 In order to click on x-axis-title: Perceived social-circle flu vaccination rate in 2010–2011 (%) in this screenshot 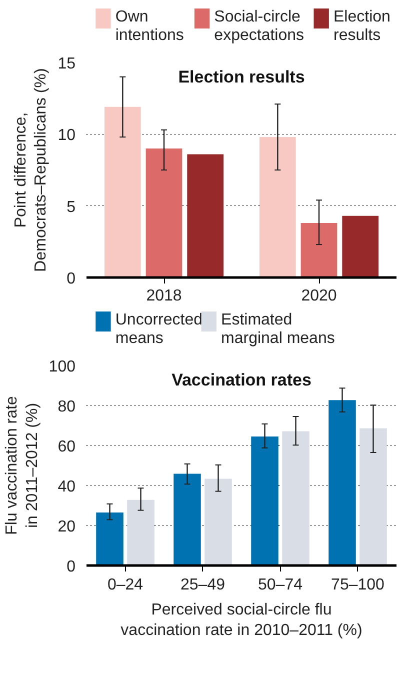, I will do `click(241, 620)`.